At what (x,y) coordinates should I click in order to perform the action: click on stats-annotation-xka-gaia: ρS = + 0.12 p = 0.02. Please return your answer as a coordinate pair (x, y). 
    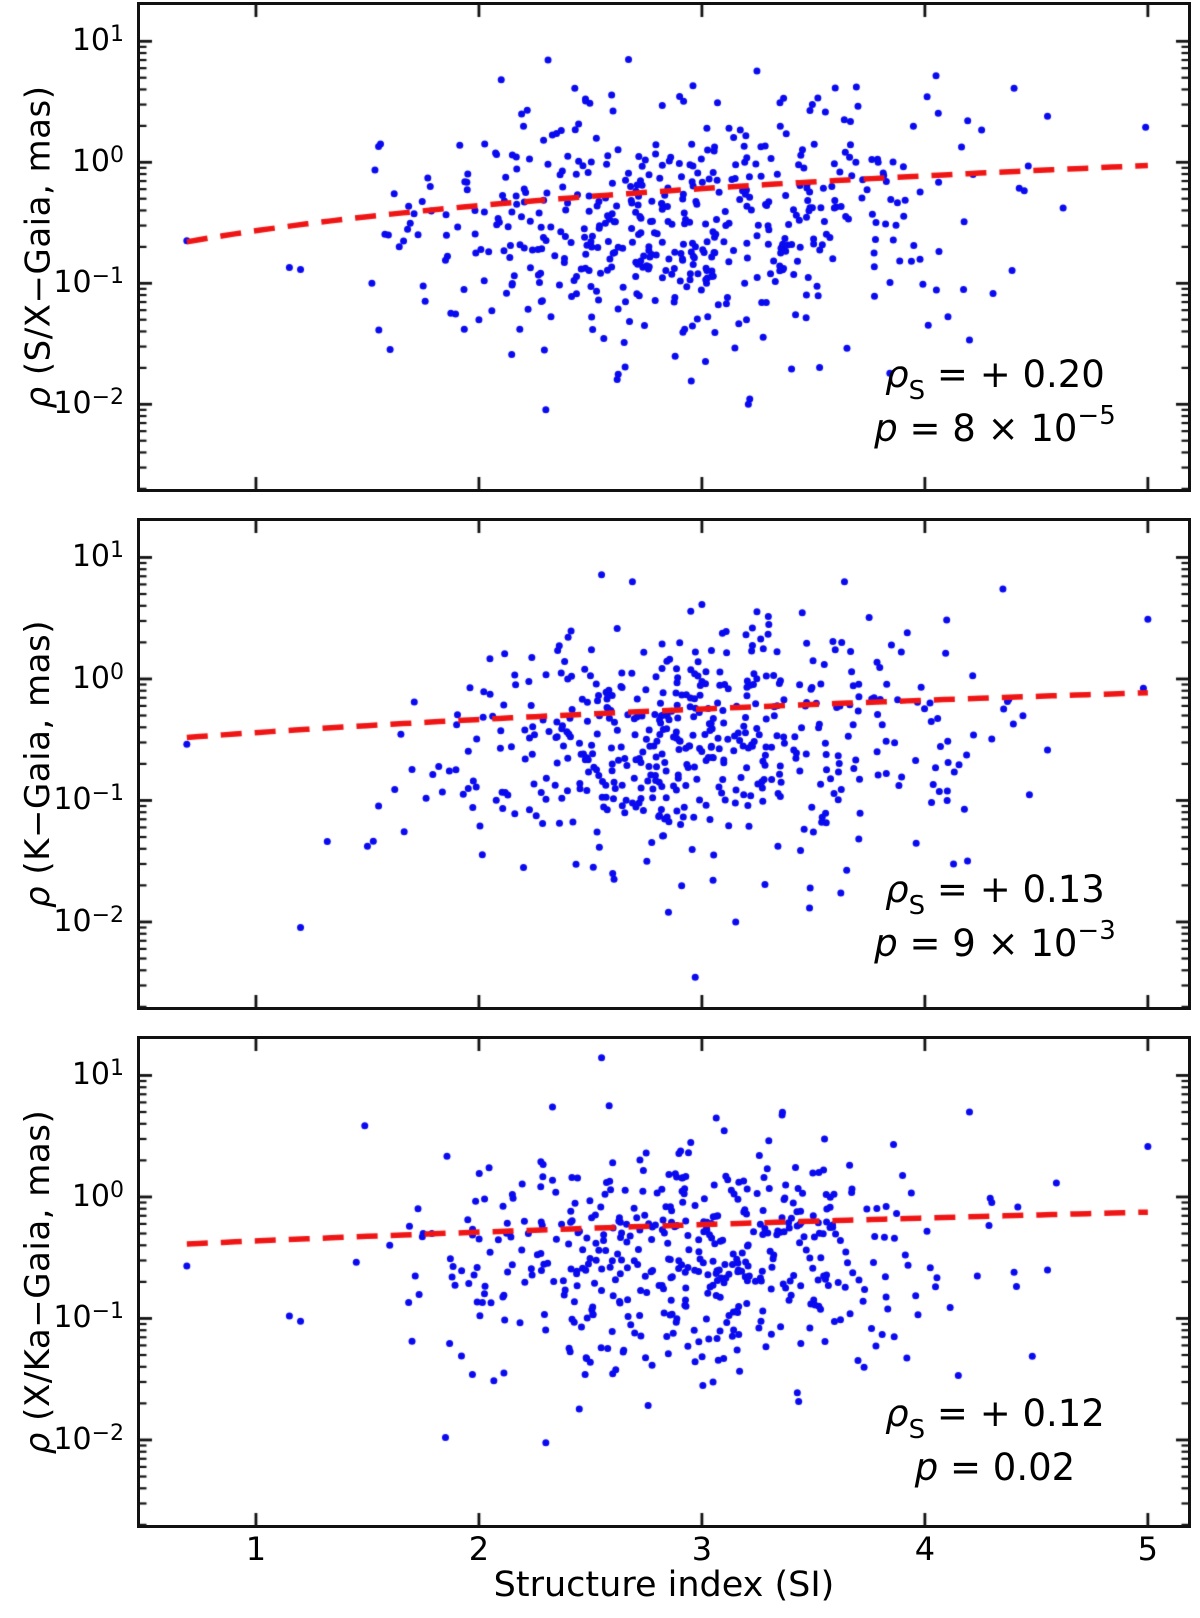
    Looking at the image, I should click on (995, 1441).